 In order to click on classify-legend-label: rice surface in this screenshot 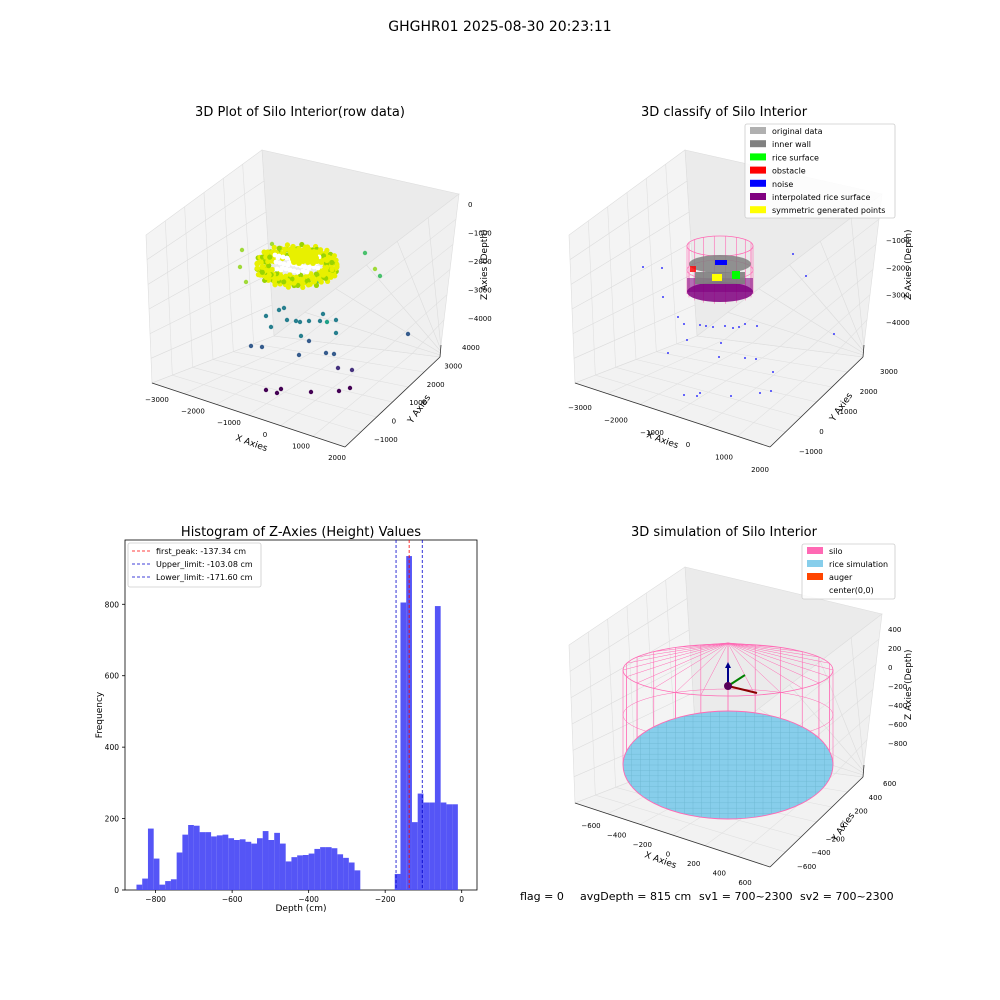, I will do `click(795, 157)`.